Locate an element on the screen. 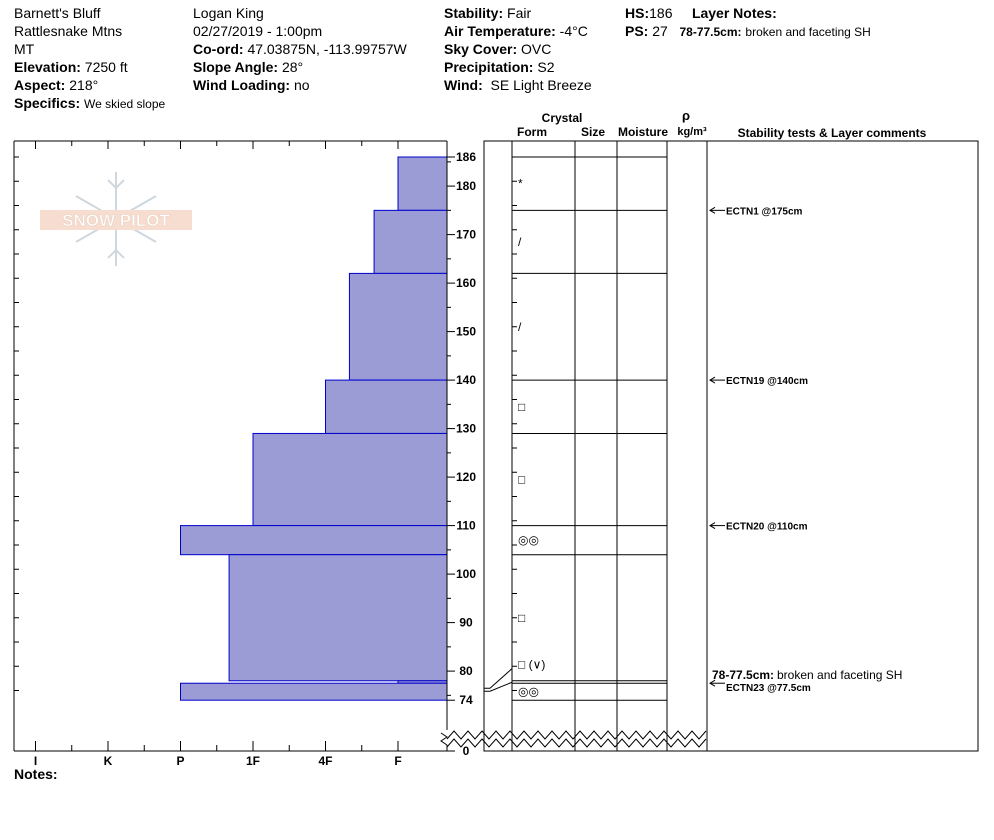 The image size is (994, 840). x-label-1F: 1F is located at coordinates (253, 761).